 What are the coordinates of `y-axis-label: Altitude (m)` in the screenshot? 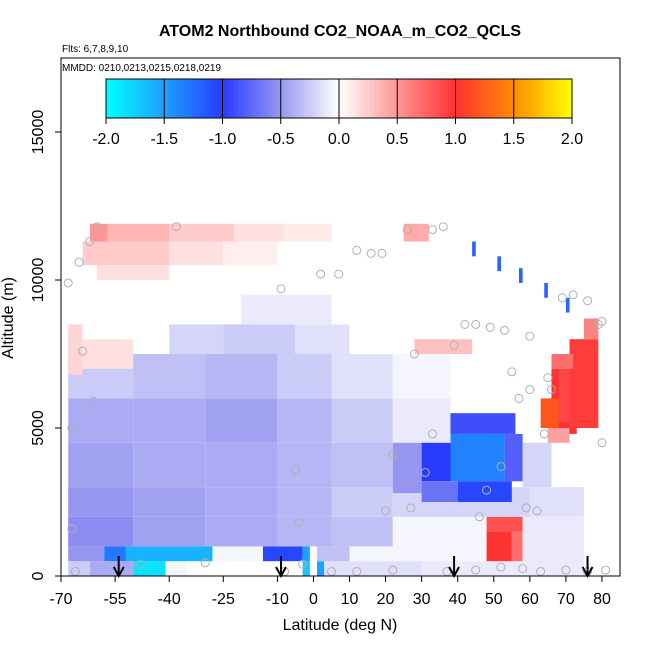 It's located at (8, 318).